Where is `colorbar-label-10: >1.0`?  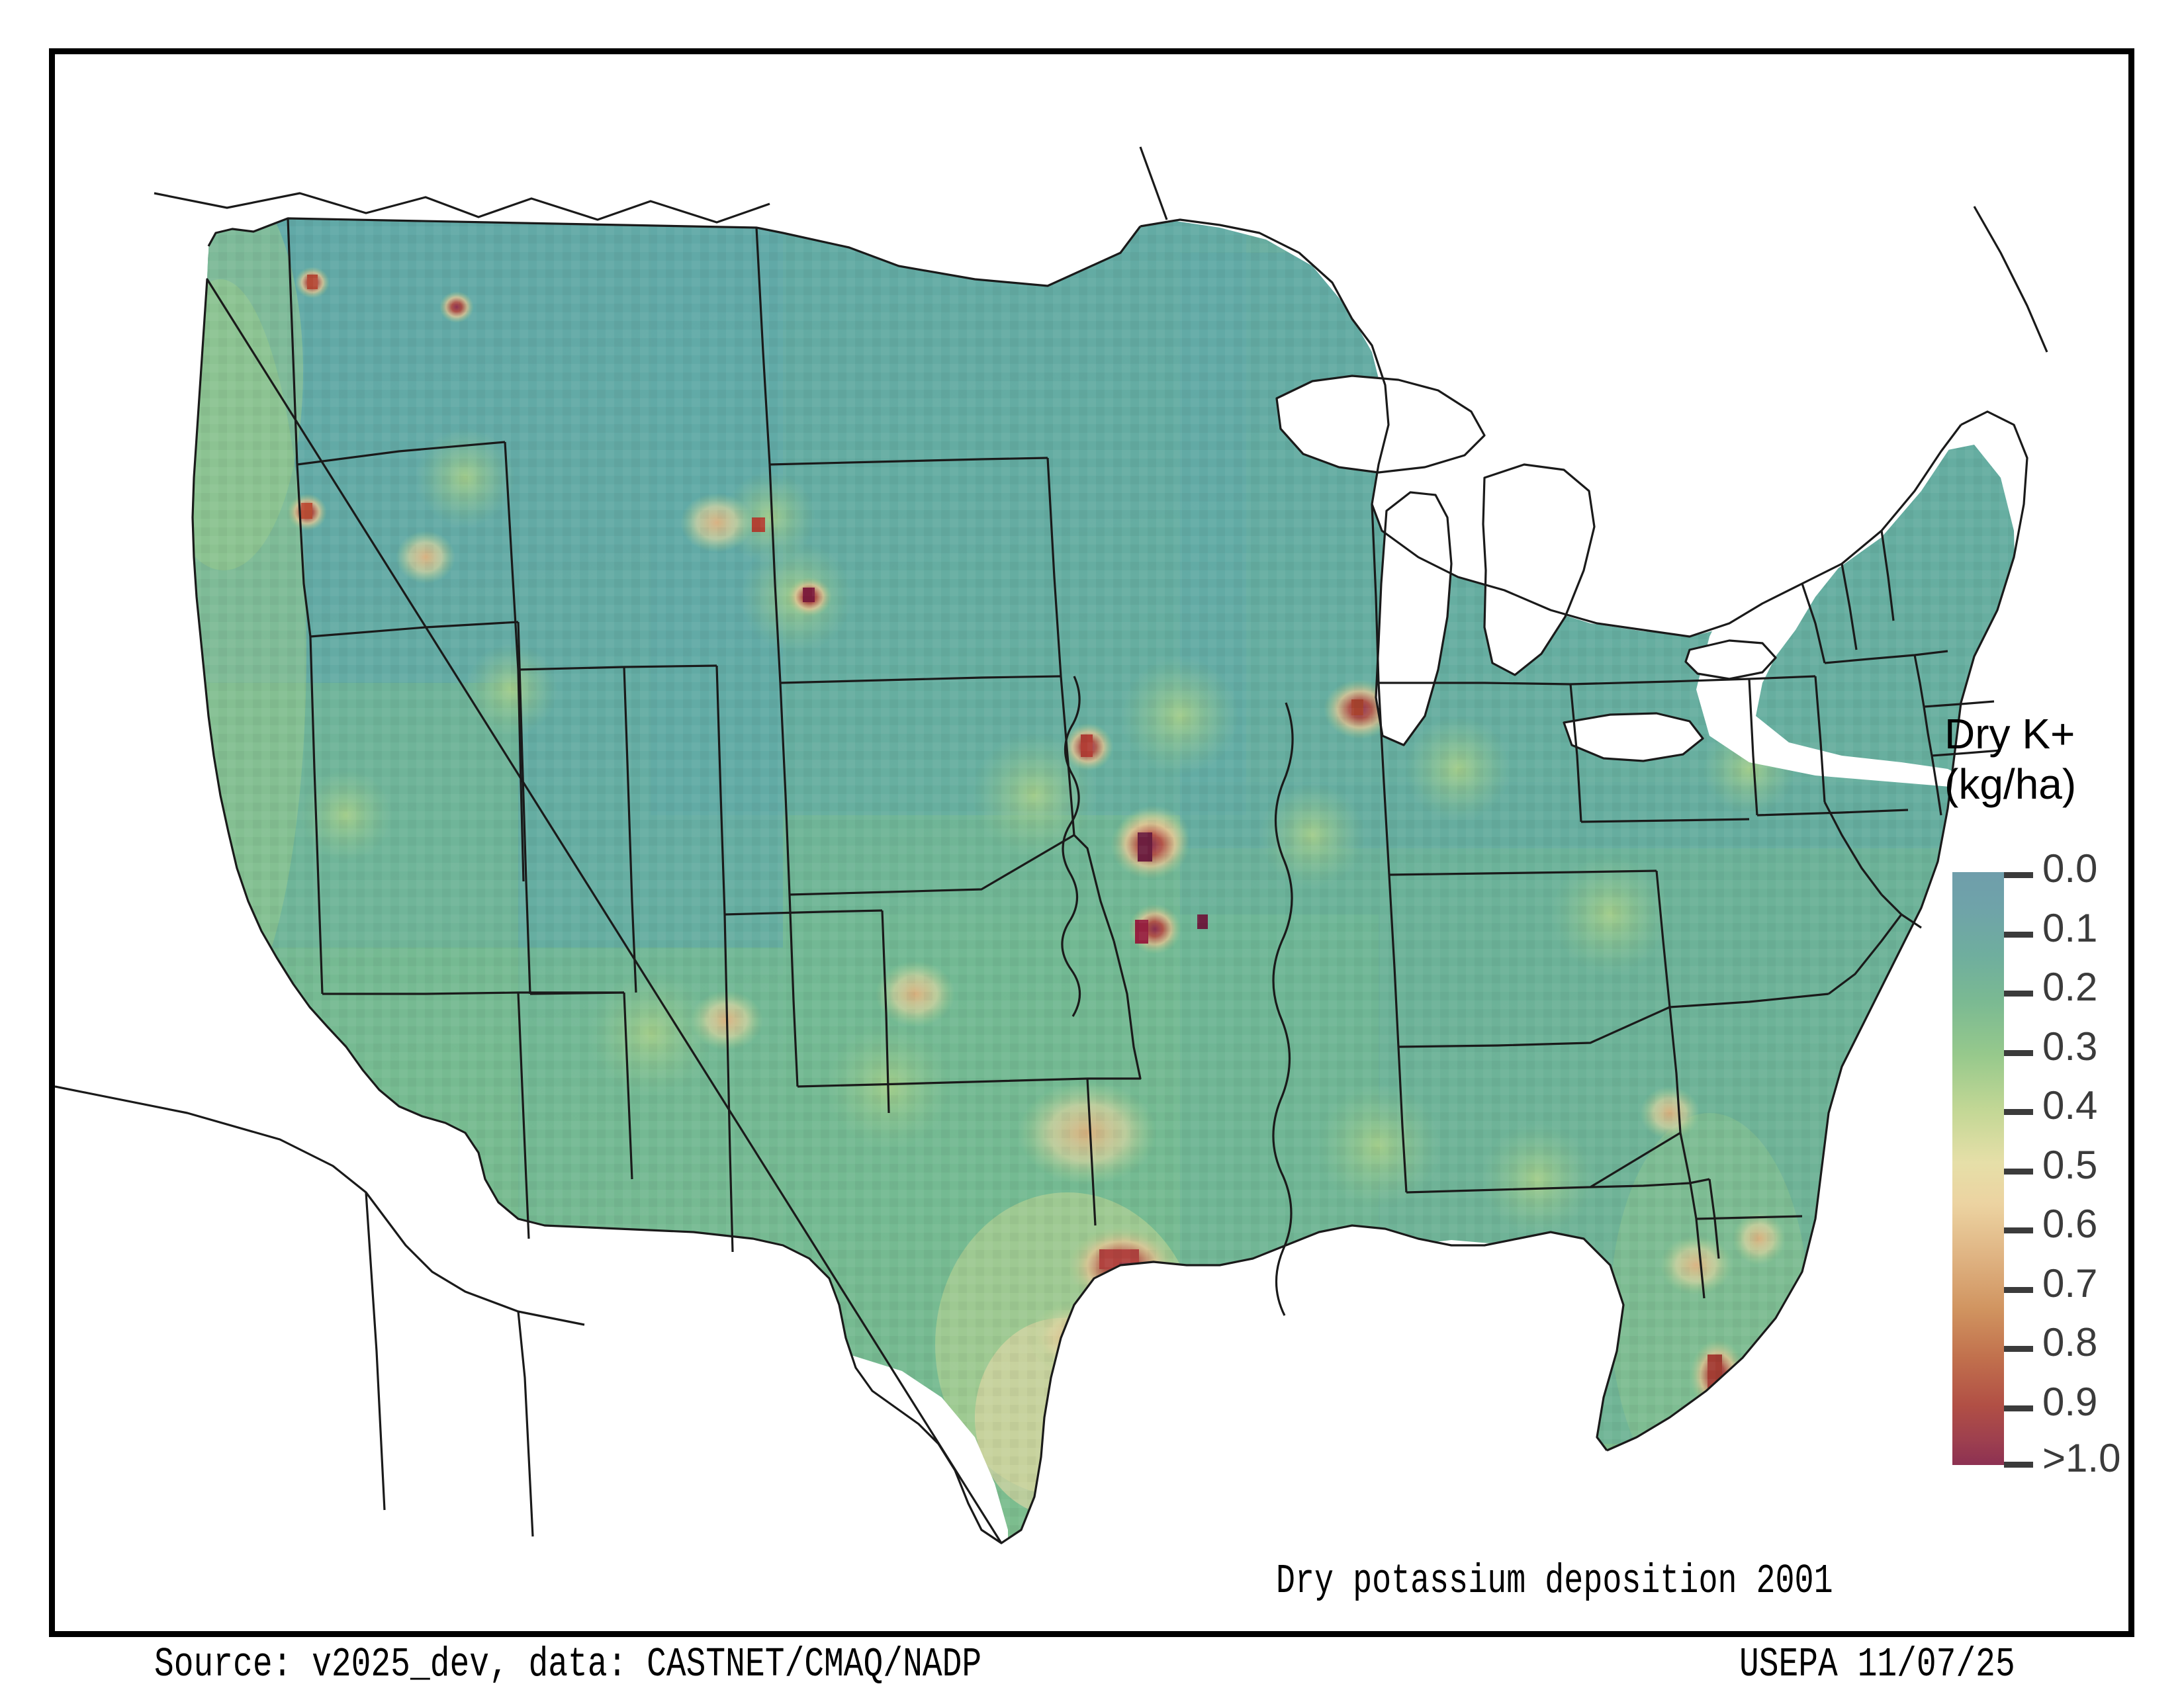 colorbar-label-10: >1.0 is located at coordinates (2081, 1458).